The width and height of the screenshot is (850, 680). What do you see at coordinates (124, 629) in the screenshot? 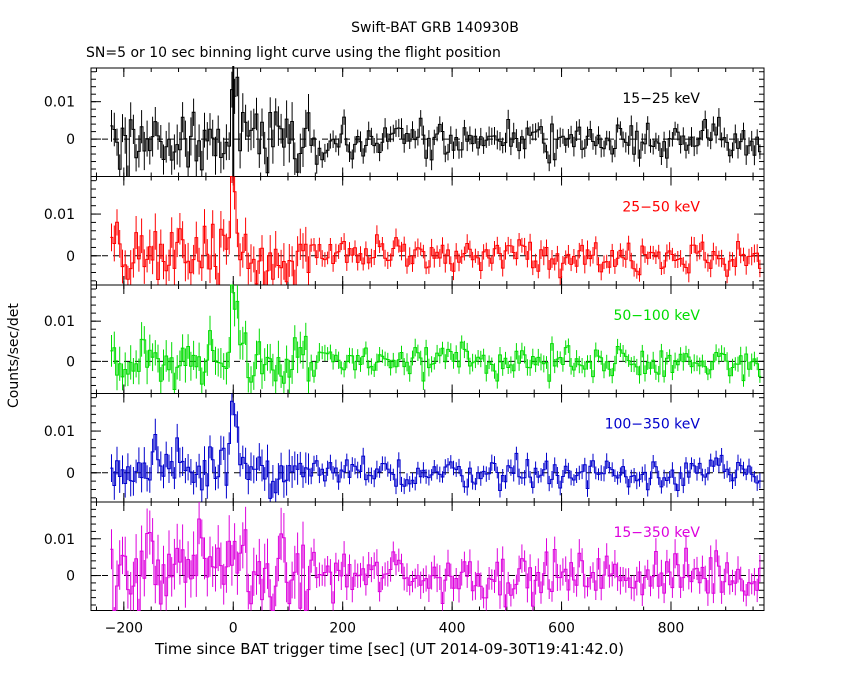
I see `x-tick-label: −200` at bounding box center [124, 629].